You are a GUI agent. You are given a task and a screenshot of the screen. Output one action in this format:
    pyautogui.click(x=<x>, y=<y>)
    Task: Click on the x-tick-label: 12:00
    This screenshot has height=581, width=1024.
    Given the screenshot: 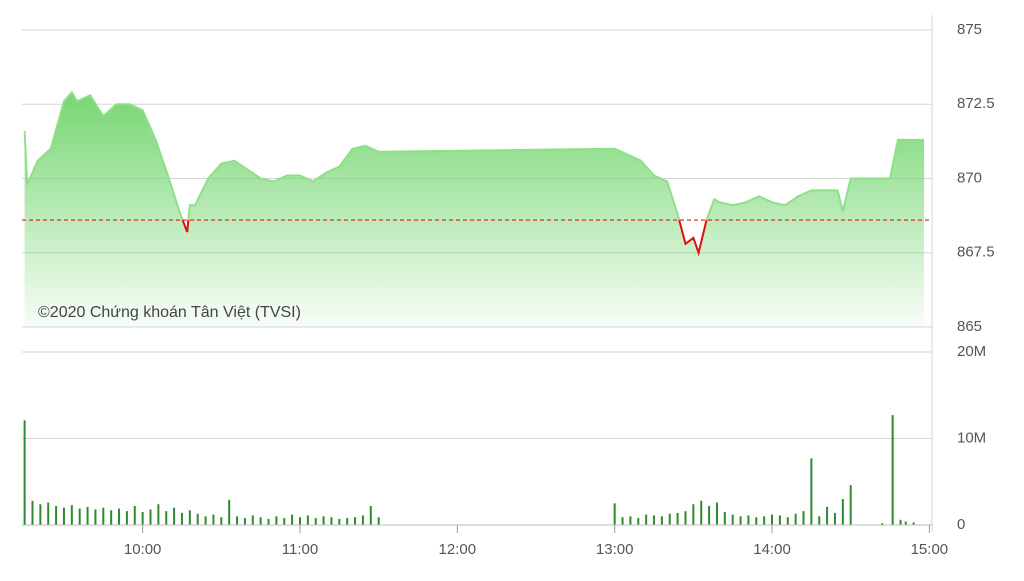 What is the action you would take?
    pyautogui.click(x=458, y=549)
    